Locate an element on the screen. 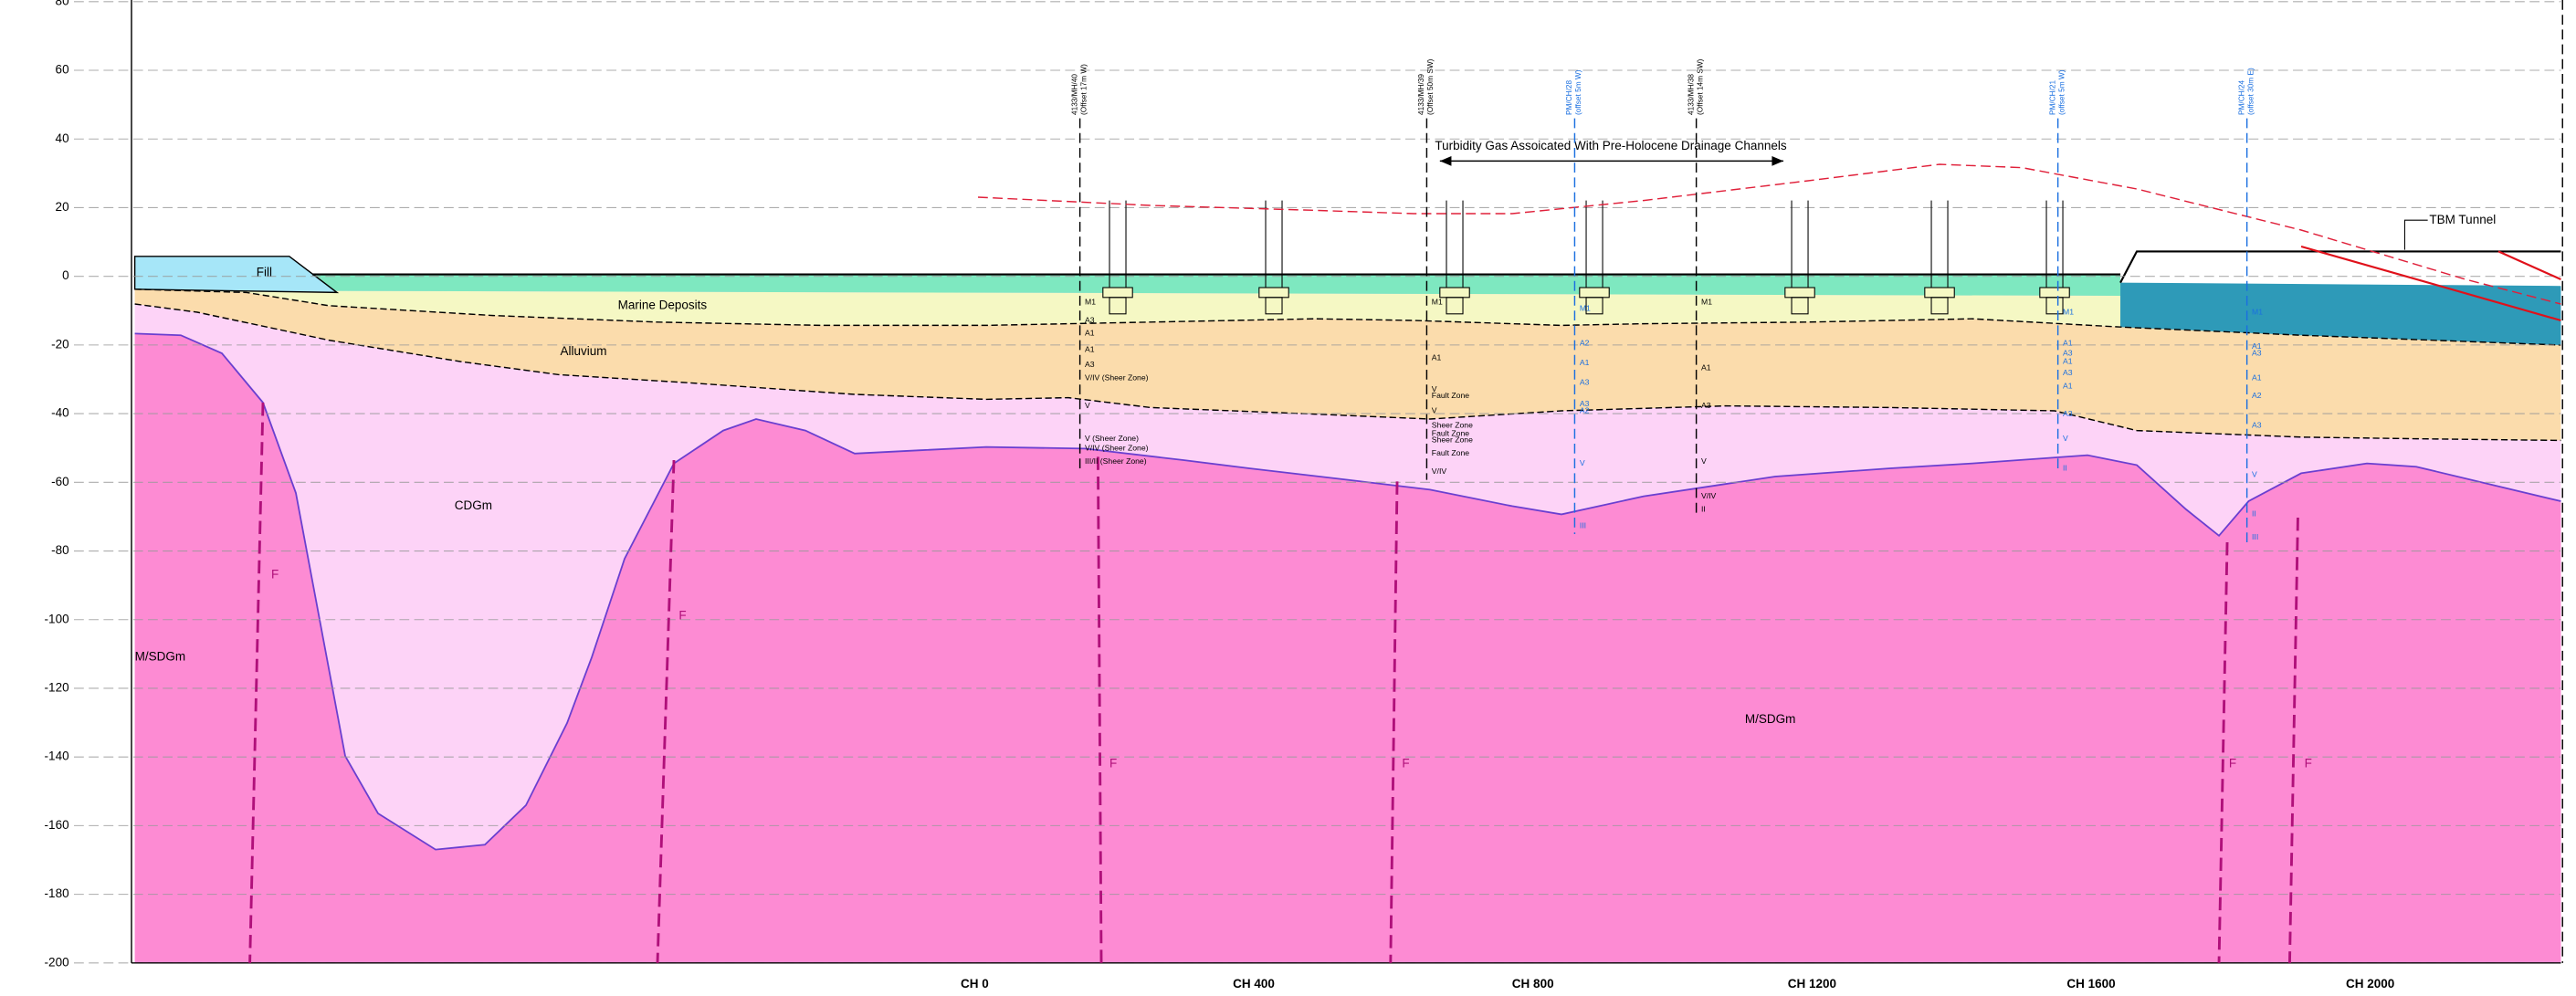 The image size is (2576, 996). borehole-label: PM/CH/24 (offset 30m E) is located at coordinates (2246, 91).